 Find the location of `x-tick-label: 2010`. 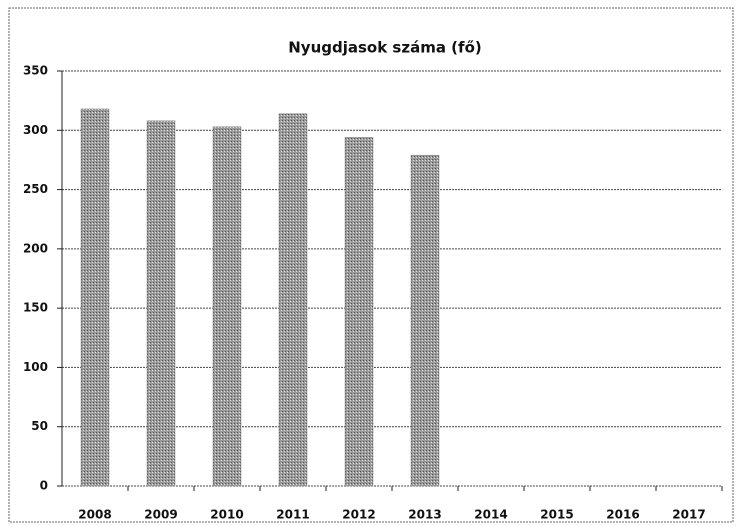

x-tick-label: 2010 is located at coordinates (226, 515).